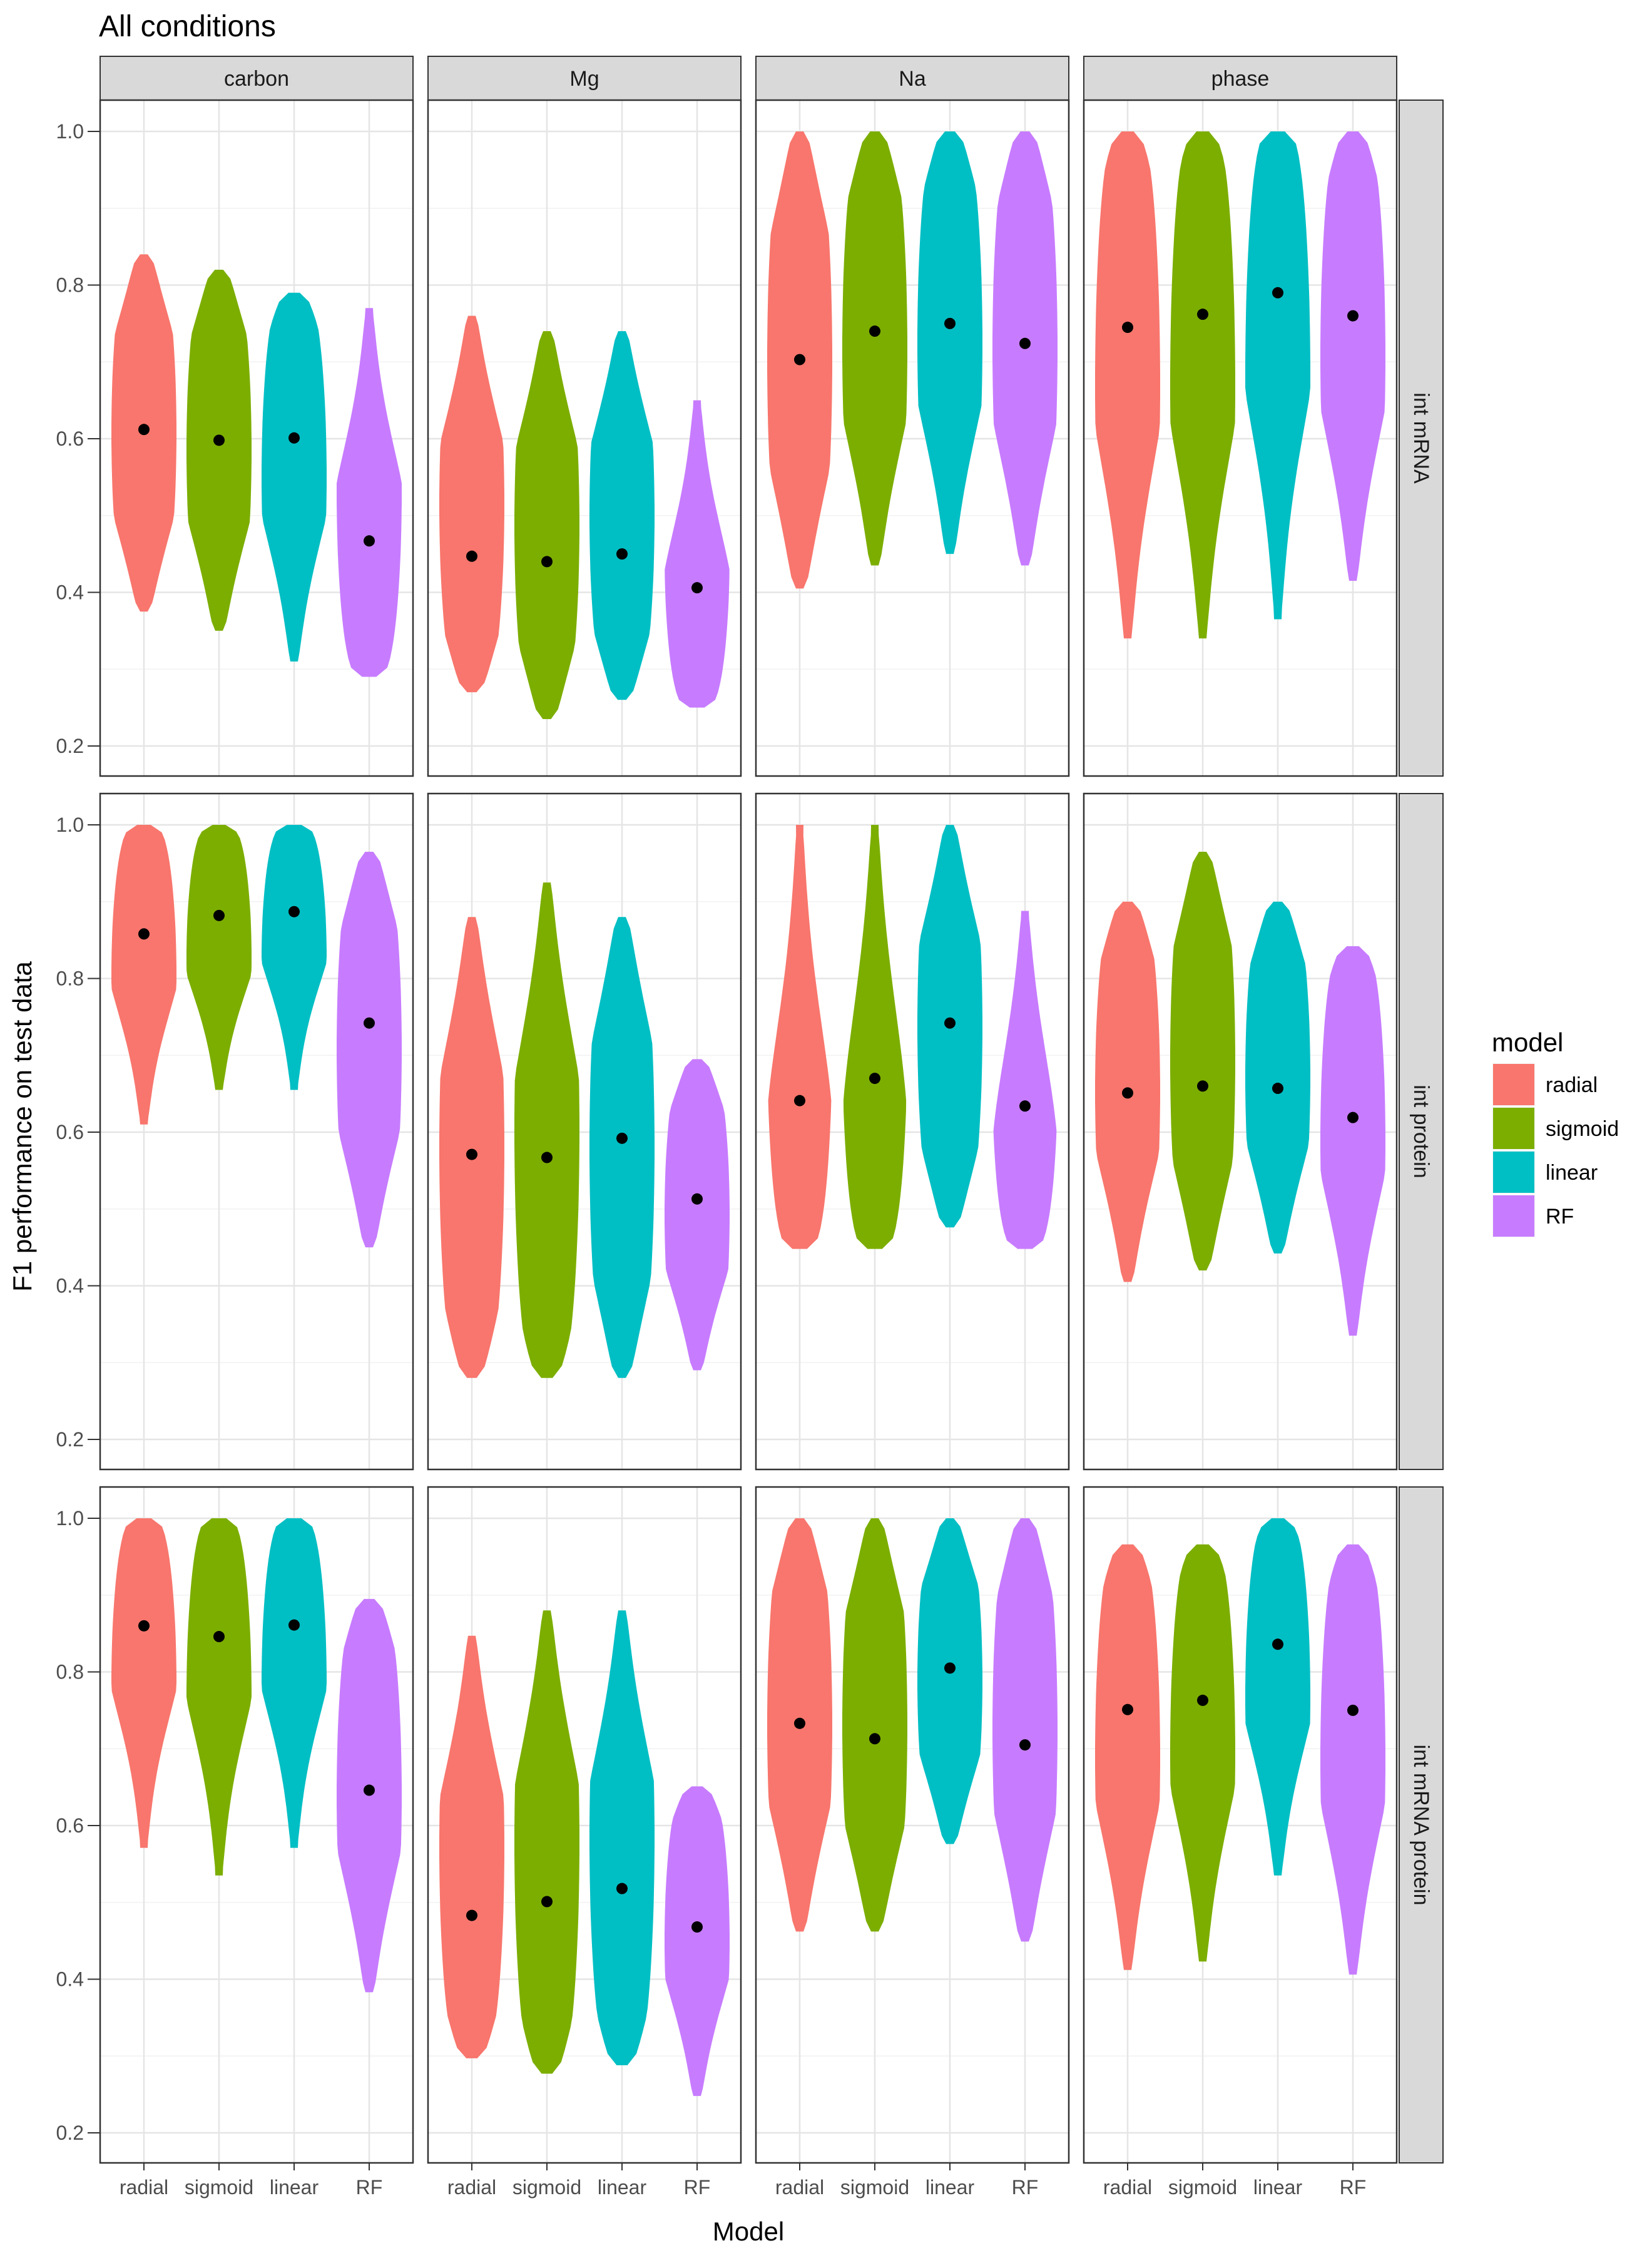 This screenshot has width=1652, height=2253. Describe the element at coordinates (187, 26) in the screenshot. I see `chart-title: All conditions` at that location.